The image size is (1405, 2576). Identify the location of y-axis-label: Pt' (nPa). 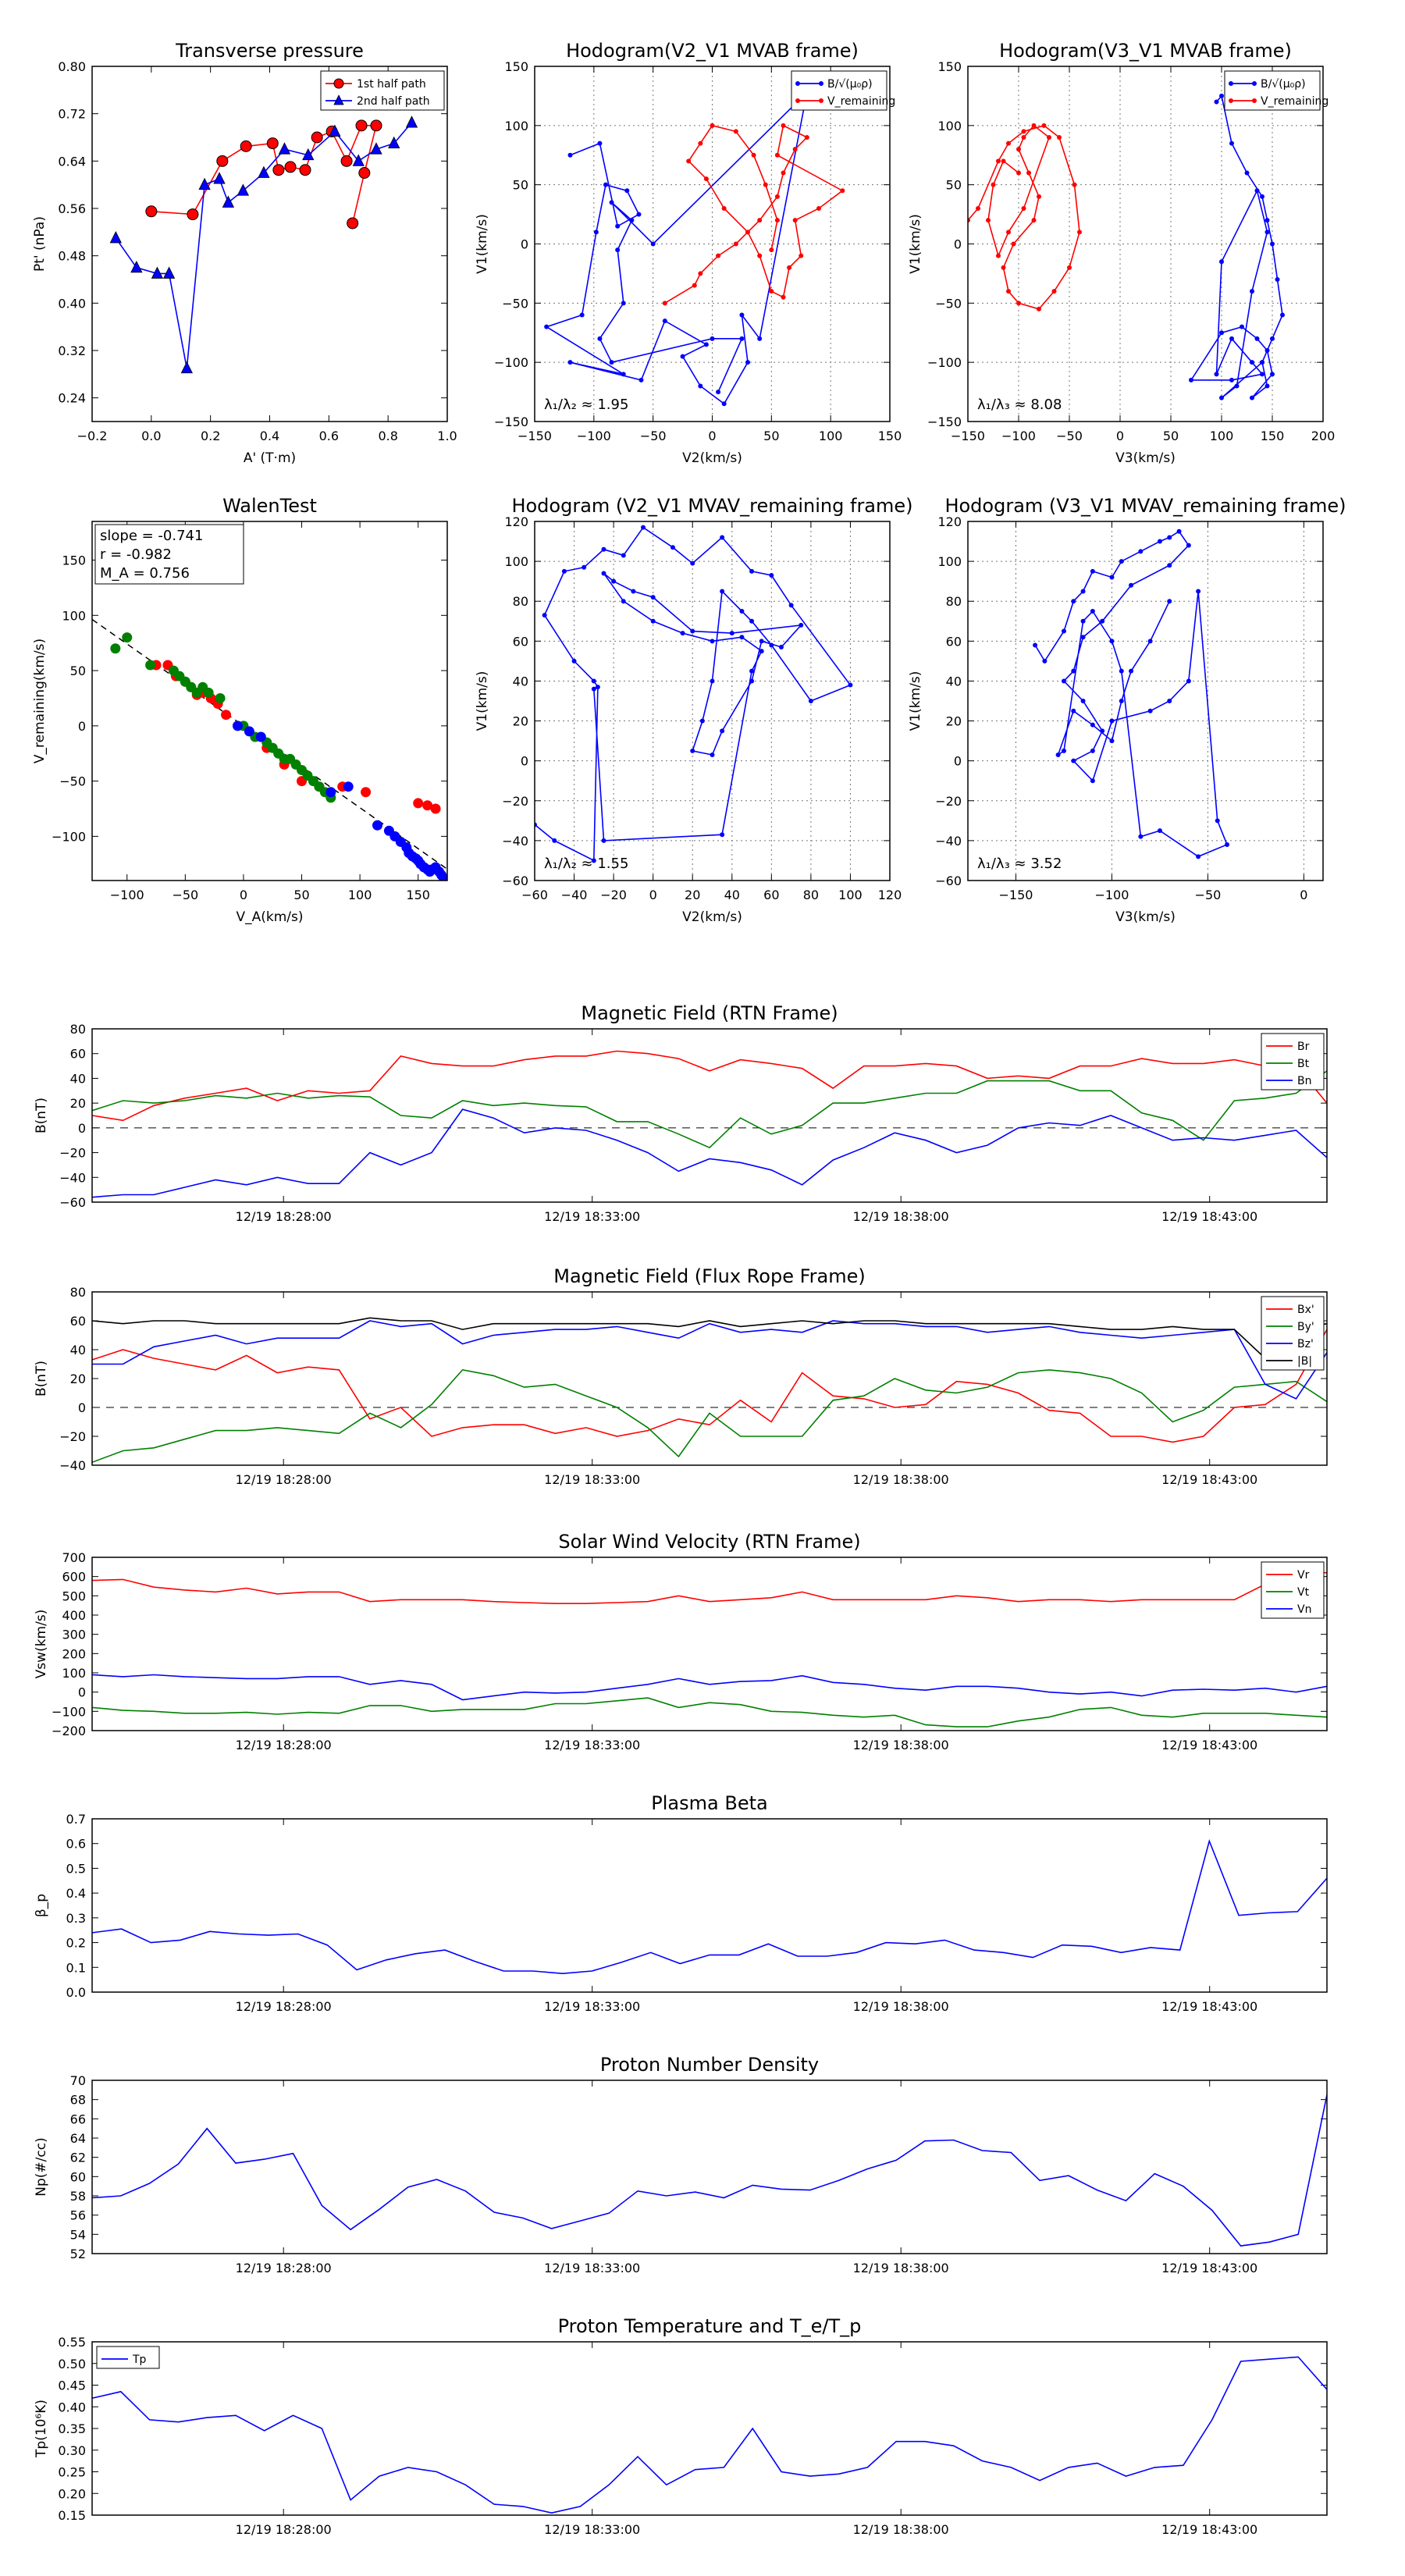
(40, 244).